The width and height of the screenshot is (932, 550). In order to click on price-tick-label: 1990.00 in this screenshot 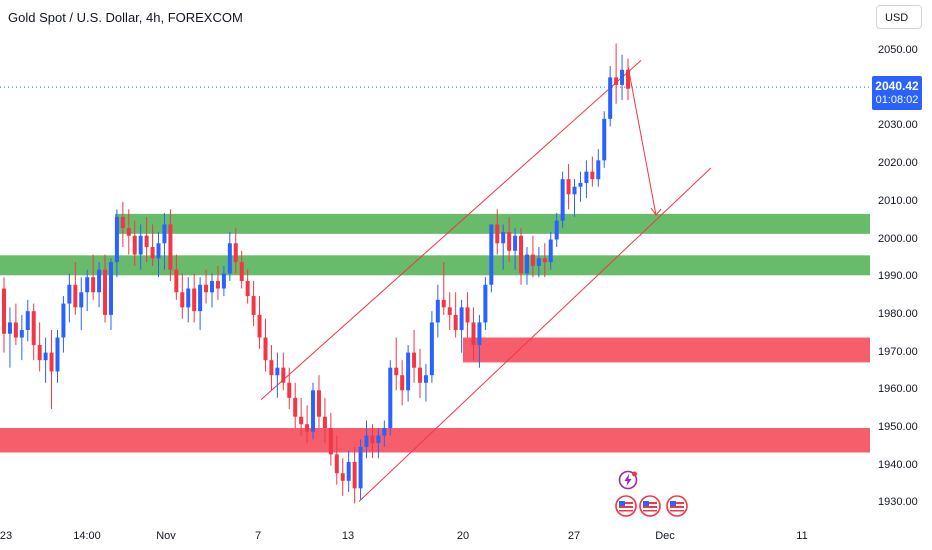, I will do `click(898, 276)`.